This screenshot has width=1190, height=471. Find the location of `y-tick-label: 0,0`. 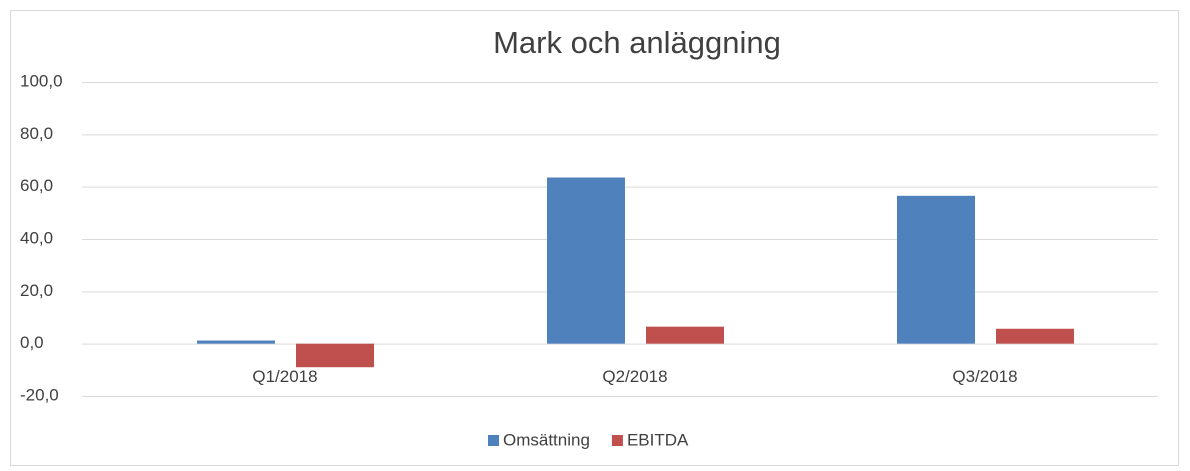

y-tick-label: 0,0 is located at coordinates (32, 342).